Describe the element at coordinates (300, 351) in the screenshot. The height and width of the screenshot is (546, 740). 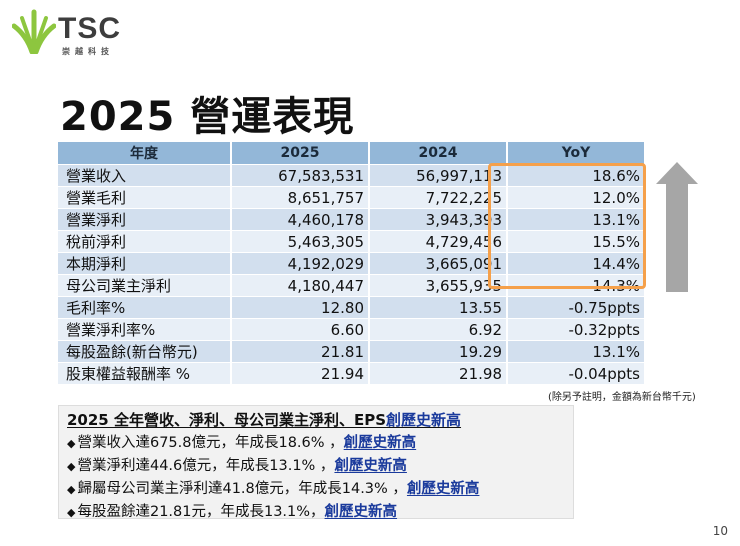
I see `value-2025: 21.81` at that location.